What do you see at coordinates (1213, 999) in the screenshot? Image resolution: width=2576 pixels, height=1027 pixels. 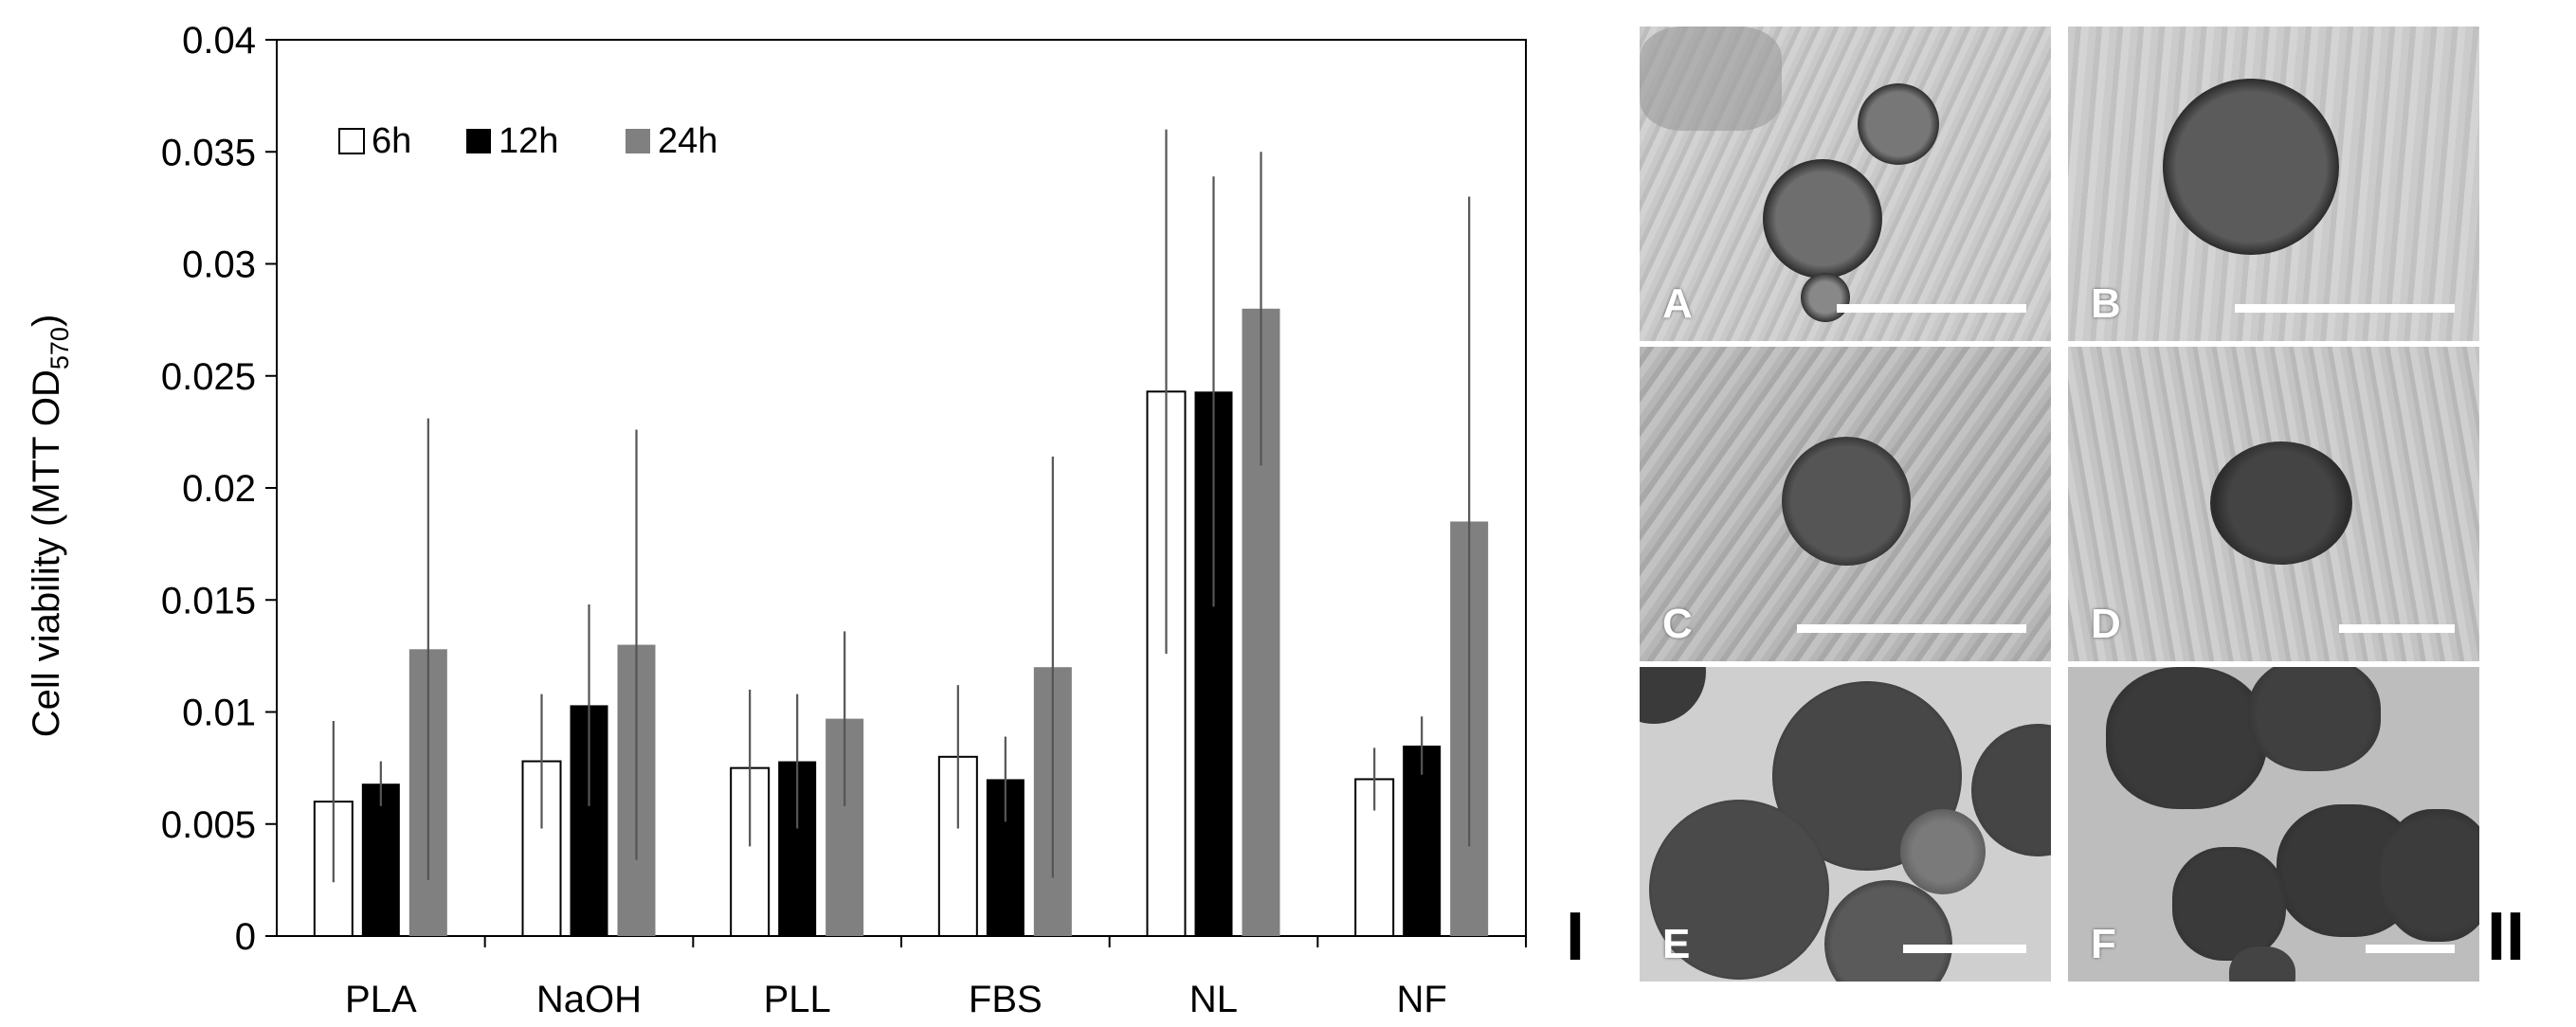 I see `x-tick-label: NL` at bounding box center [1213, 999].